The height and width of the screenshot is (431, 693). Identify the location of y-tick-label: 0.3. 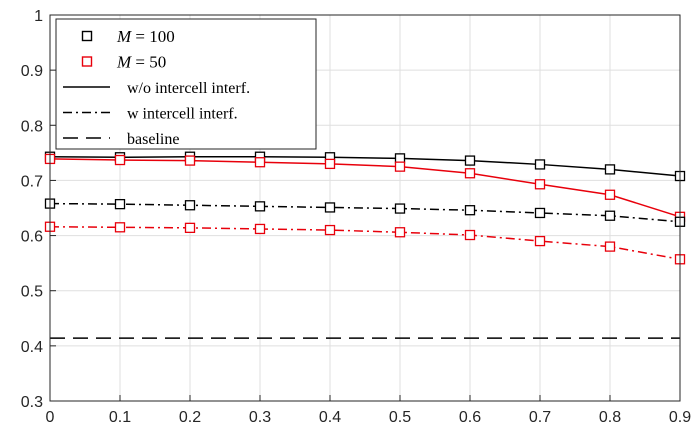
(32, 402).